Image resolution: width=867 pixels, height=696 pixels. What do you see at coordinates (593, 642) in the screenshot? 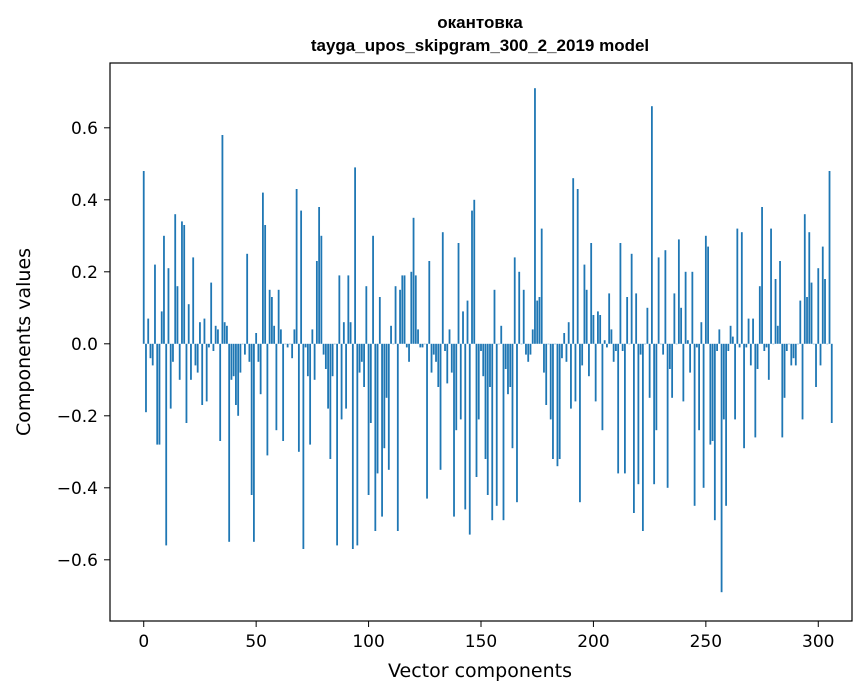
I see `x-tick-label: 200` at bounding box center [593, 642].